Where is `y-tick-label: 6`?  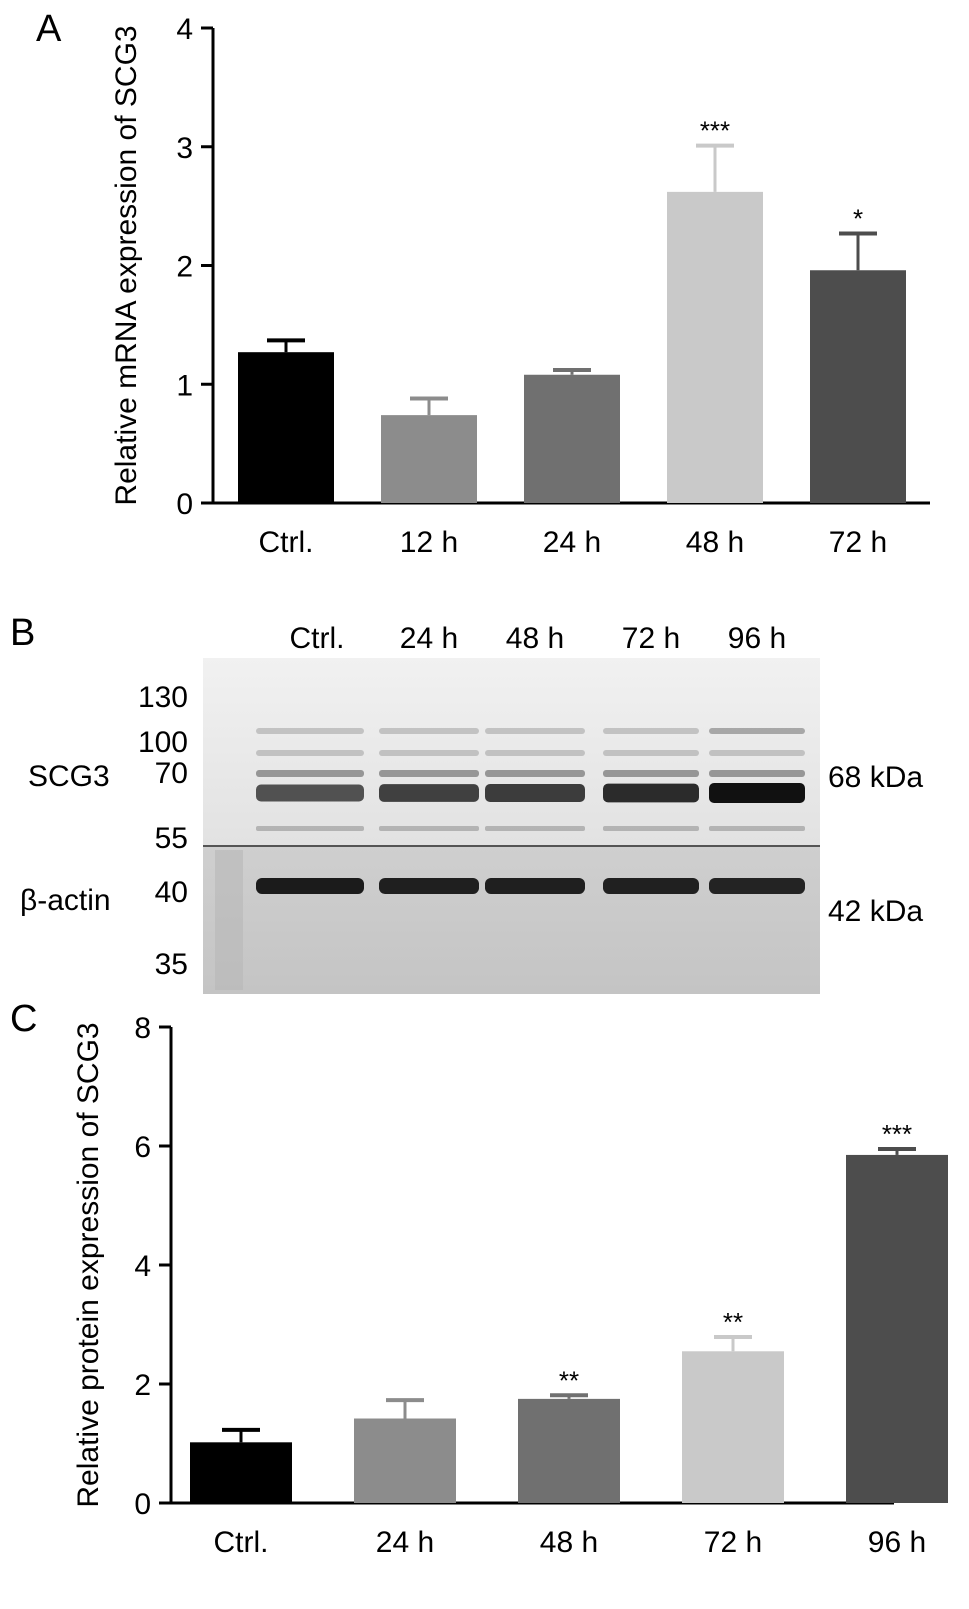 y-tick-label: 6 is located at coordinates (142, 1147).